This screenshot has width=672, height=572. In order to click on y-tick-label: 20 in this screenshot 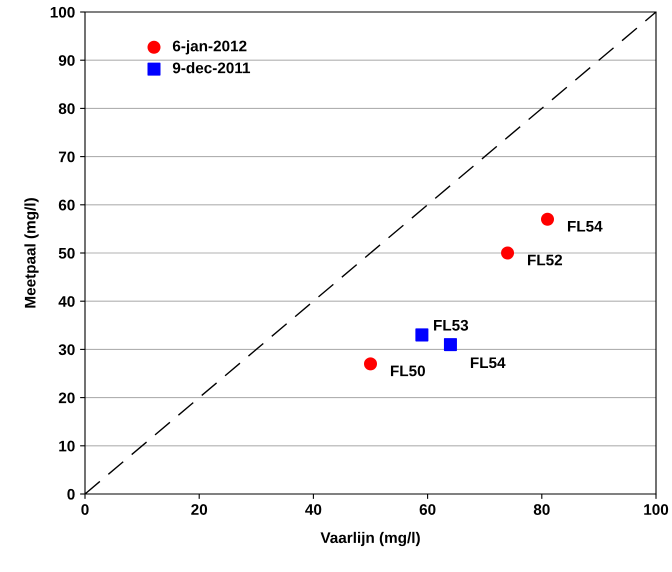, I will do `click(66, 398)`.